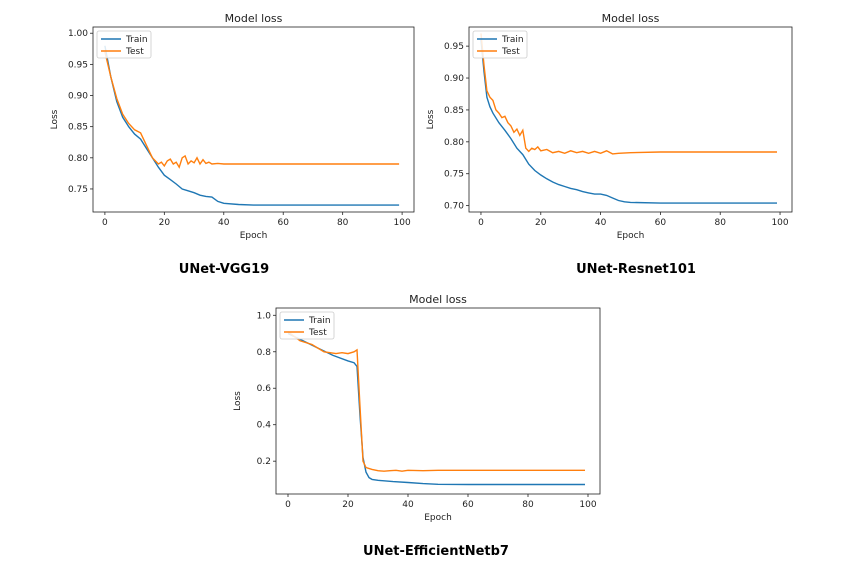 This screenshot has height=561, width=853. Describe the element at coordinates (264, 316) in the screenshot. I see `y-tick-label: 1.0` at that location.